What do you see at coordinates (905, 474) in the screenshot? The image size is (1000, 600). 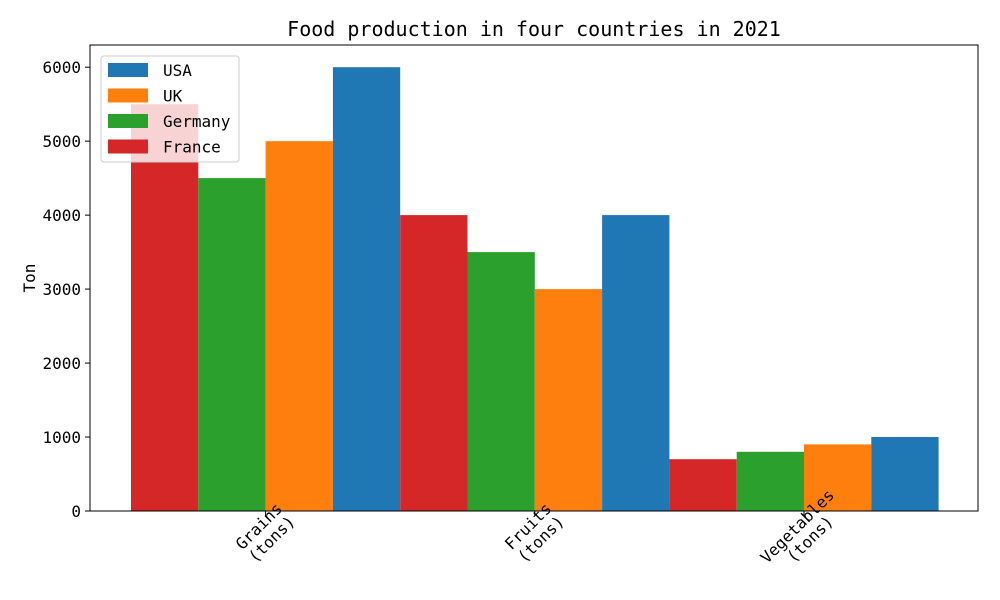 I see `bar-vegetables-usa` at bounding box center [905, 474].